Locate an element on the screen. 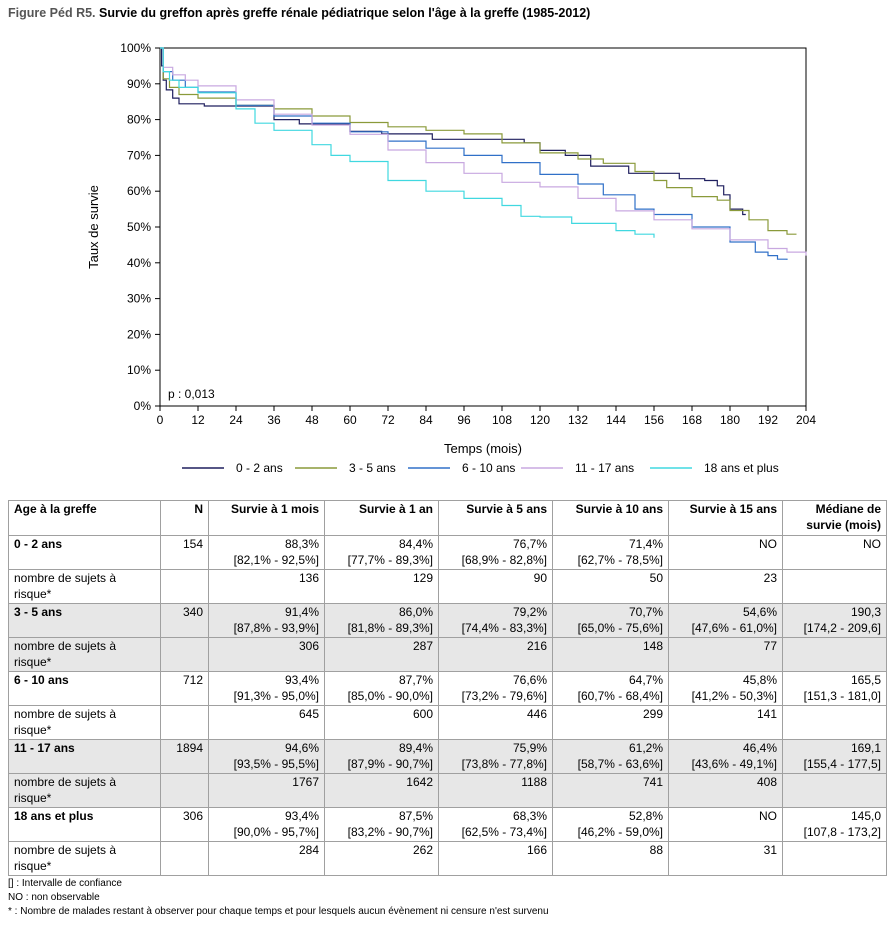  survival-cell: 190,3 [174,2 - 209,6] is located at coordinates (834, 620).